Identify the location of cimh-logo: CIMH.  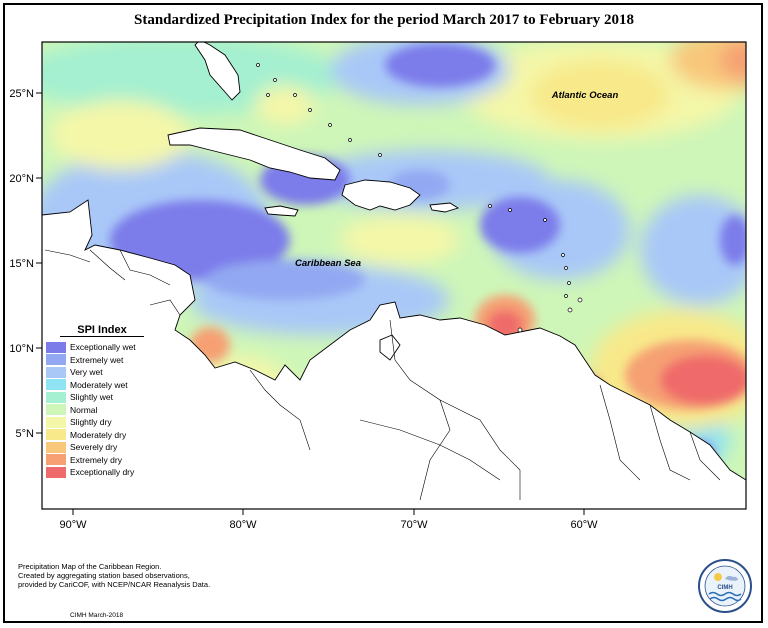
(725, 586).